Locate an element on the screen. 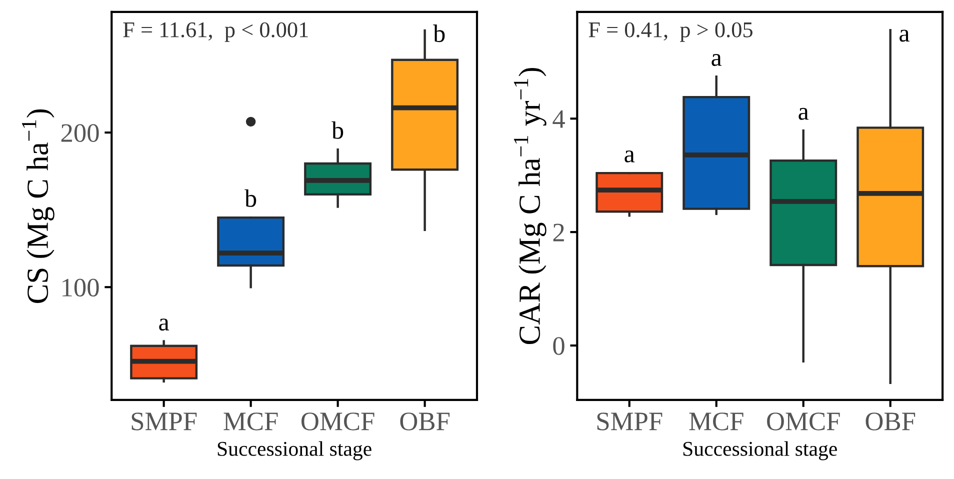 This screenshot has height=479, width=954. y-axis-title: CS (Mg C ha$^{−1}$) is located at coordinates (38, 206).